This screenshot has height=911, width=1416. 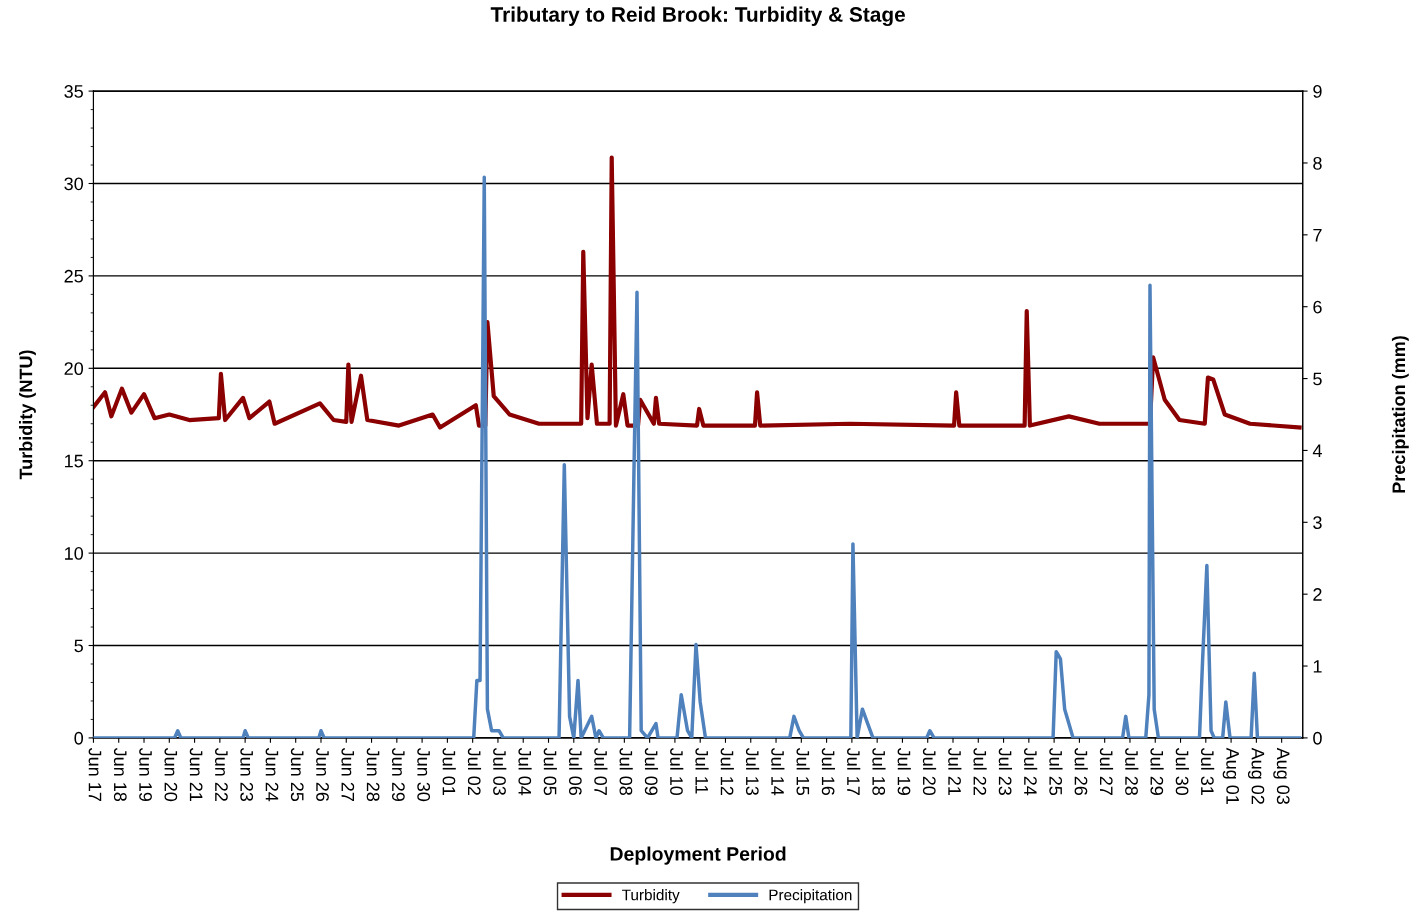 What do you see at coordinates (1400, 414) in the screenshot?
I see `y2-axis-title: Precipitation (mm)` at bounding box center [1400, 414].